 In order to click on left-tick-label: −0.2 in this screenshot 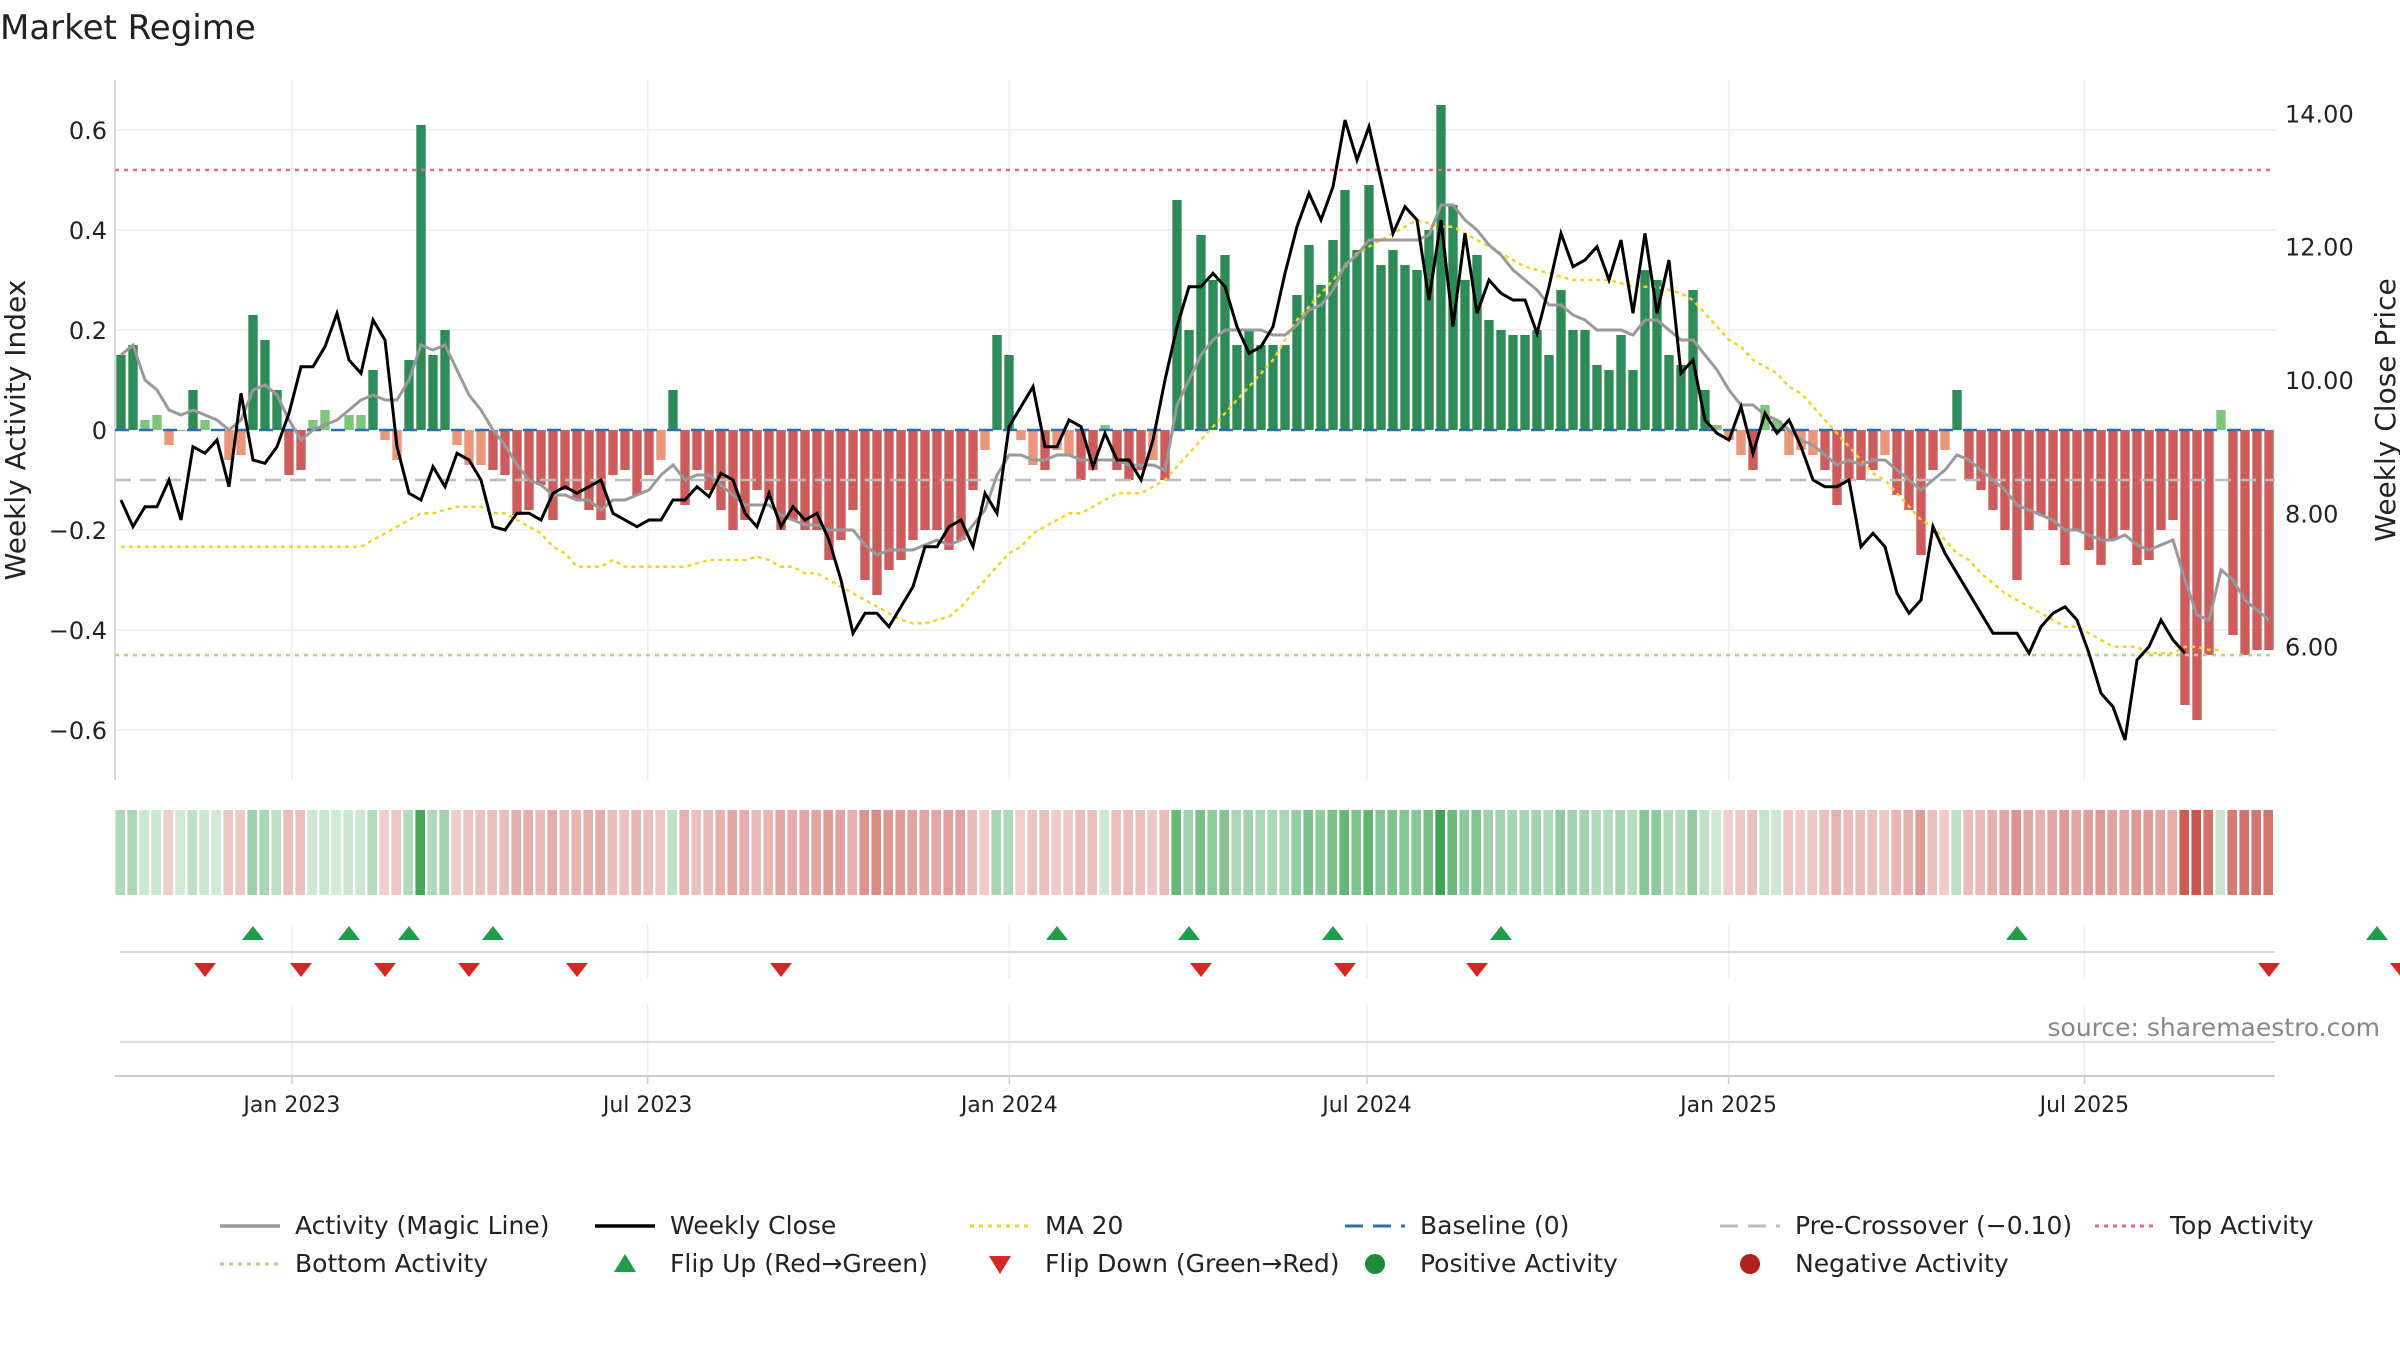, I will do `click(78, 531)`.